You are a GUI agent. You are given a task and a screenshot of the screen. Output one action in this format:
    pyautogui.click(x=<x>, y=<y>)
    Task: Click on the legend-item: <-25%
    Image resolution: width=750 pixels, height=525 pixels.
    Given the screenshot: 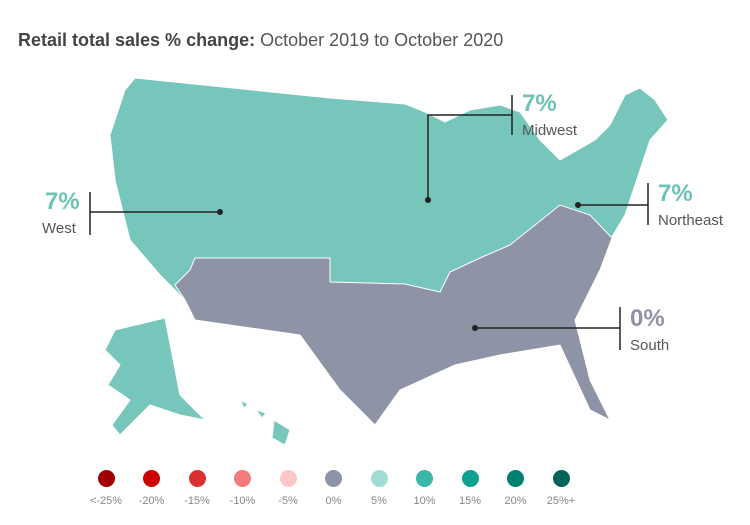 What is the action you would take?
    pyautogui.click(x=106, y=488)
    